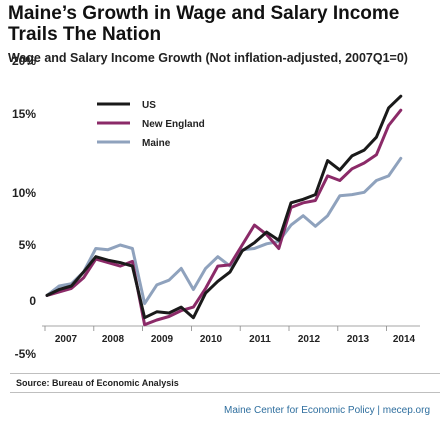 This screenshot has height=423, width=448. I want to click on y-tick-label: 5%, so click(28, 245).